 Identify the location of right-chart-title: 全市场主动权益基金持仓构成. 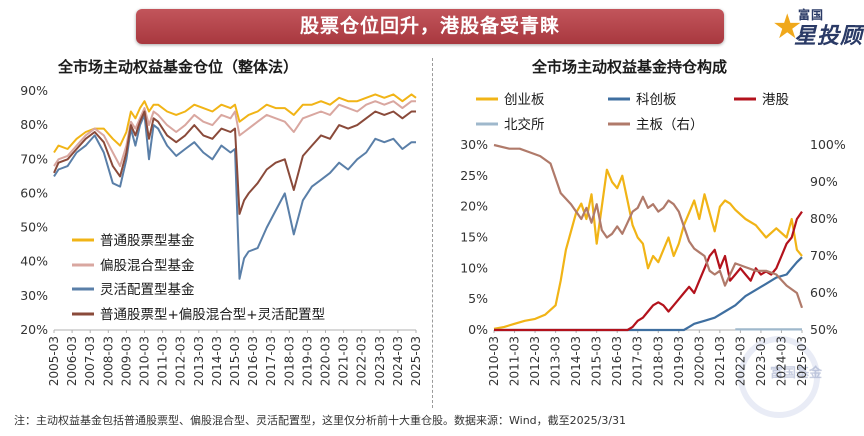
(630, 67).